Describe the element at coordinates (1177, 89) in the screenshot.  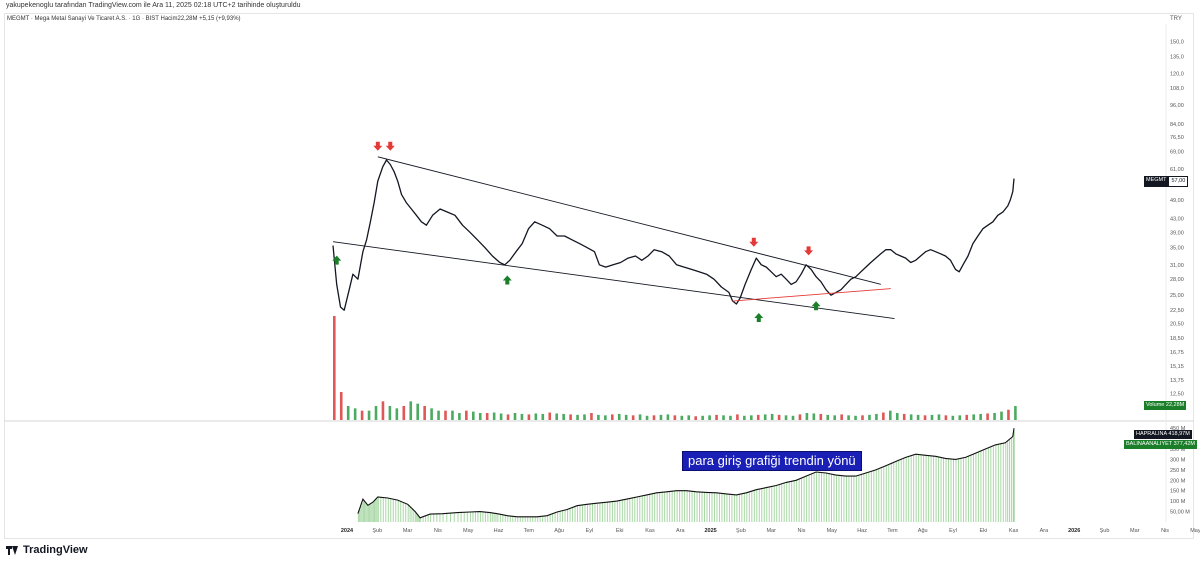
I see `price-axis-tick-label: 108,0` at that location.